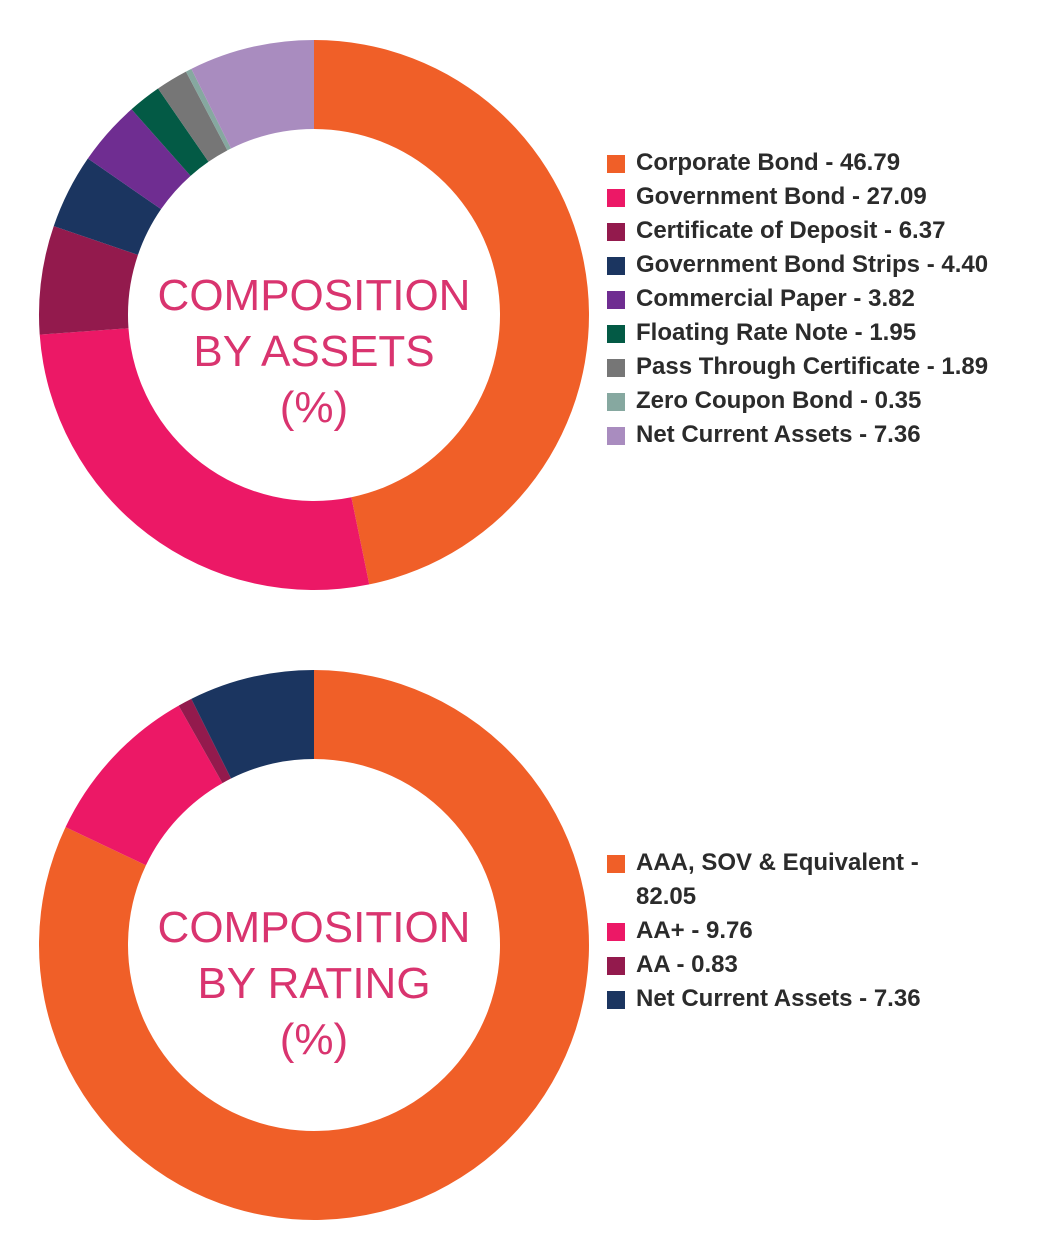  I want to click on legend-item-zero-coupon-bond: Zero Coupon Bond - 0.35, so click(827, 401).